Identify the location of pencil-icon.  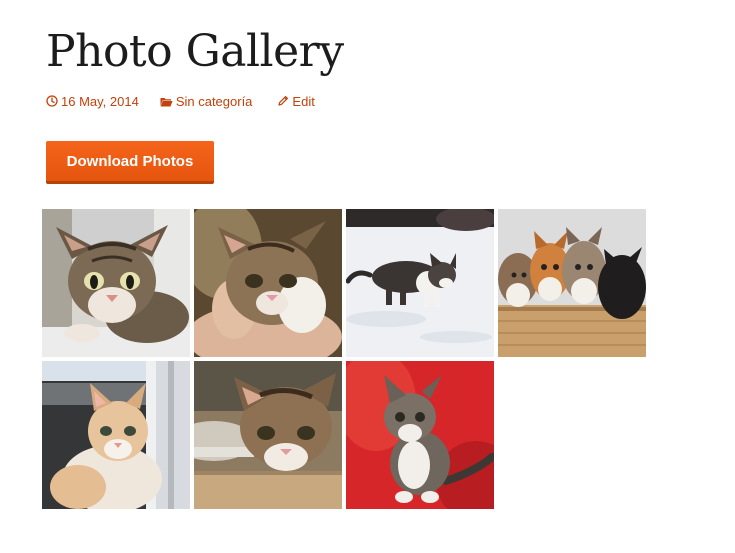
(283, 101).